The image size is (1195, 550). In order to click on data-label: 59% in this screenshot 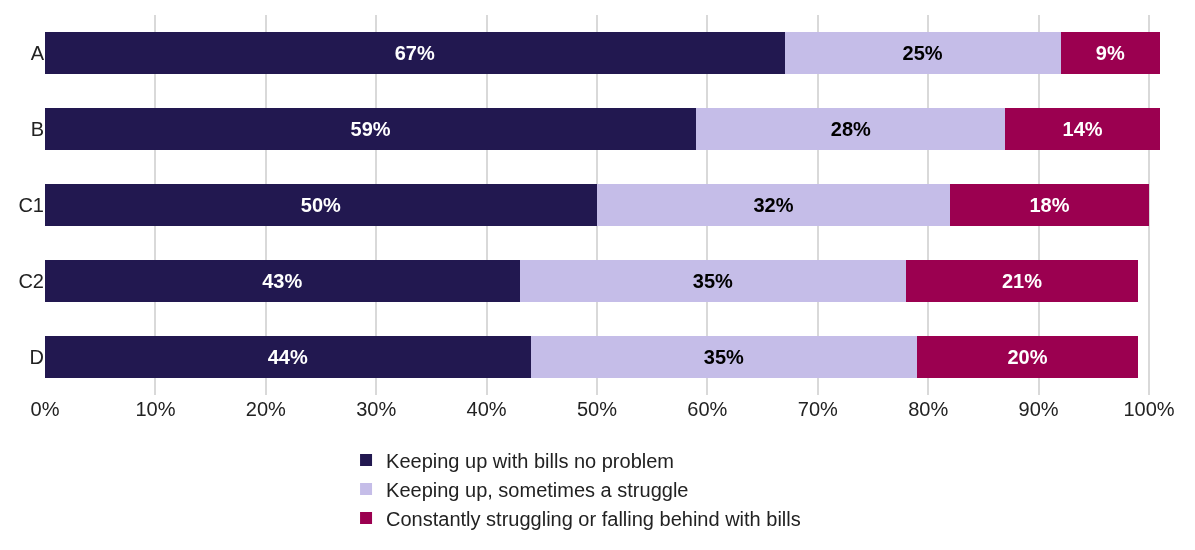, I will do `click(370, 129)`.